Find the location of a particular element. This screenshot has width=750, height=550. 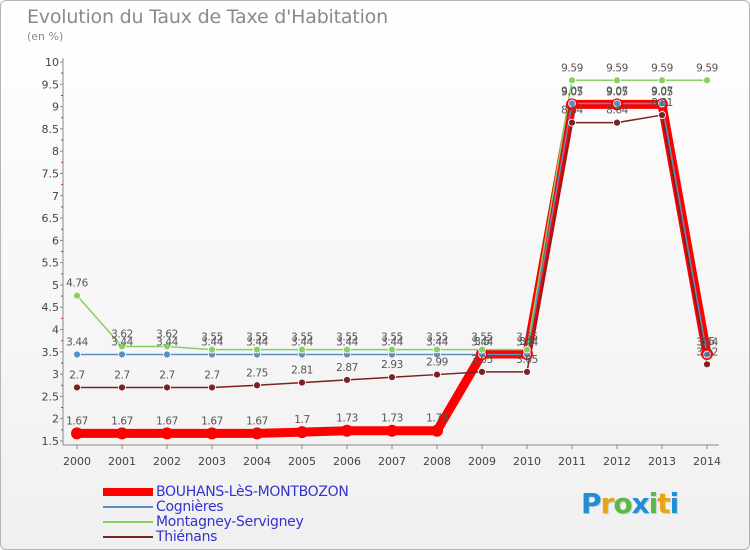

y-tick-label: 2.5 is located at coordinates (51, 396).